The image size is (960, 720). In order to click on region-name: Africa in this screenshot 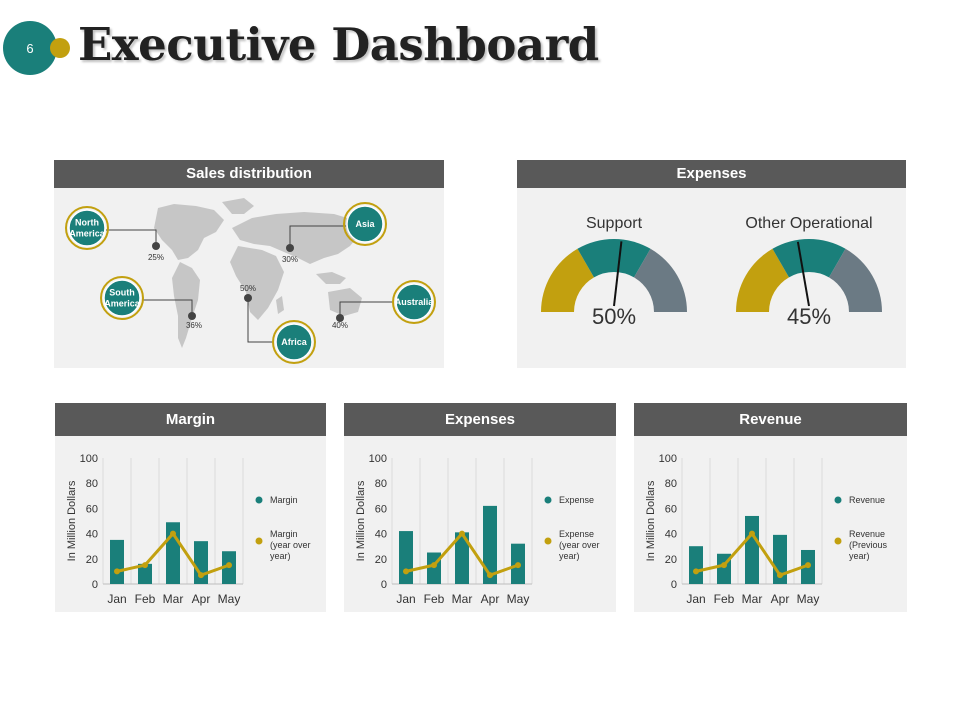, I will do `click(294, 342)`.